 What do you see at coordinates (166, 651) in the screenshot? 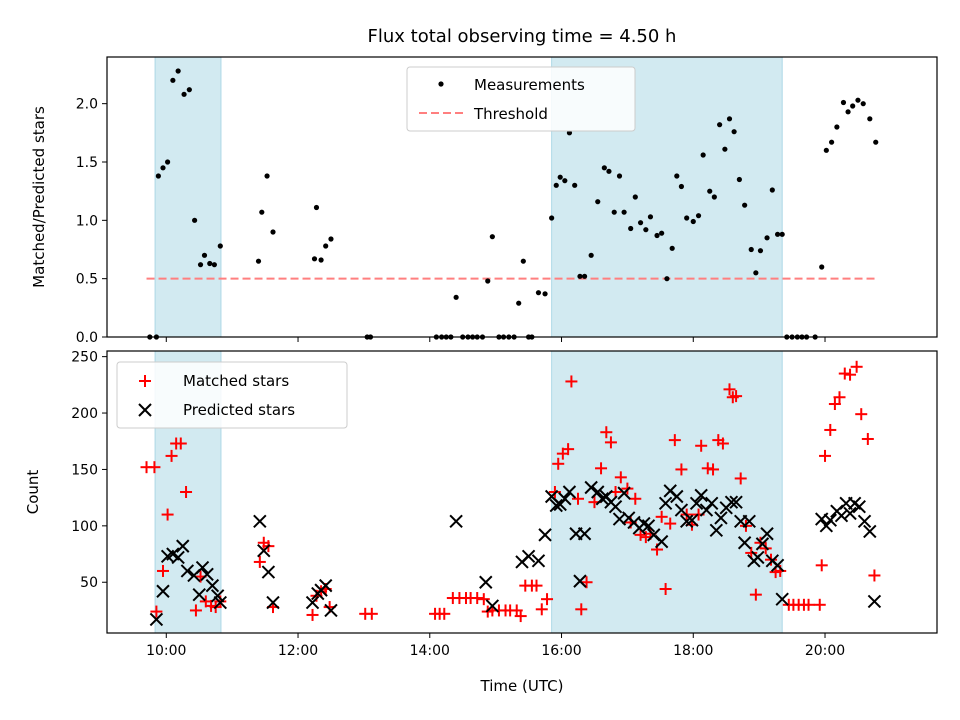
I see `x-tick-label: 10:00` at bounding box center [166, 651].